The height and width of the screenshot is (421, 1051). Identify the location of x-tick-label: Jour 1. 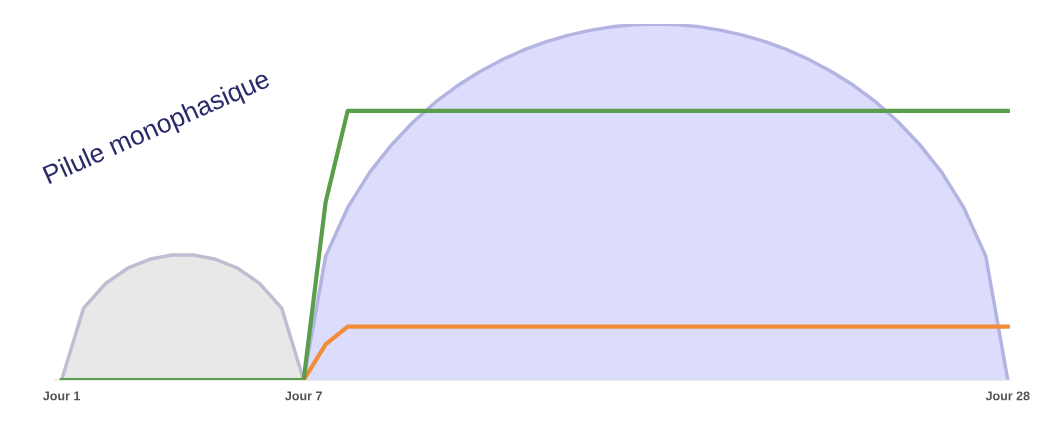
(62, 396).